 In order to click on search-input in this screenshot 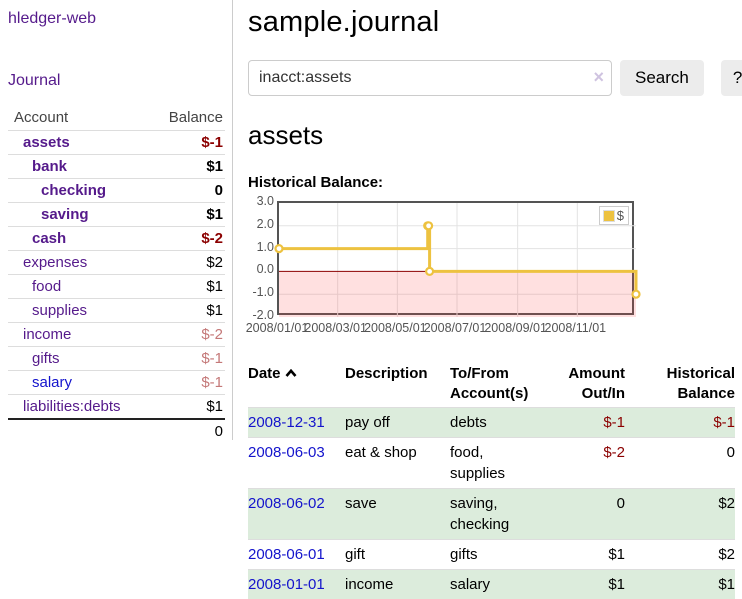, I will do `click(430, 78)`.